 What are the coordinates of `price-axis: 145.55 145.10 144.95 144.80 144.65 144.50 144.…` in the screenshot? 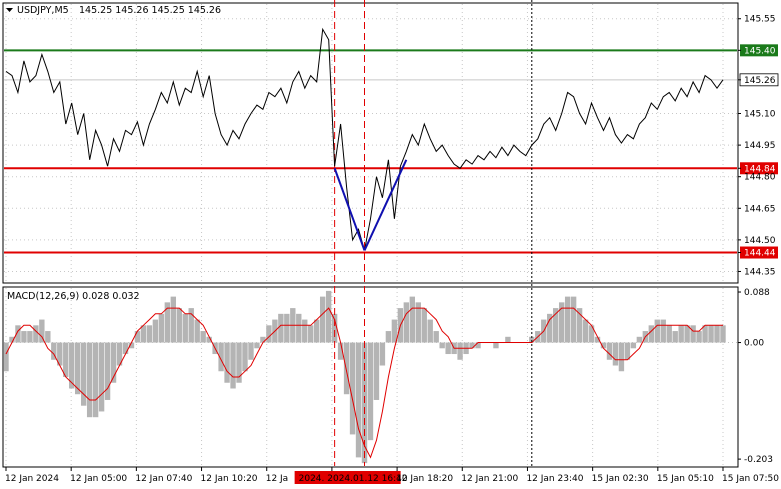 It's located at (757, 146).